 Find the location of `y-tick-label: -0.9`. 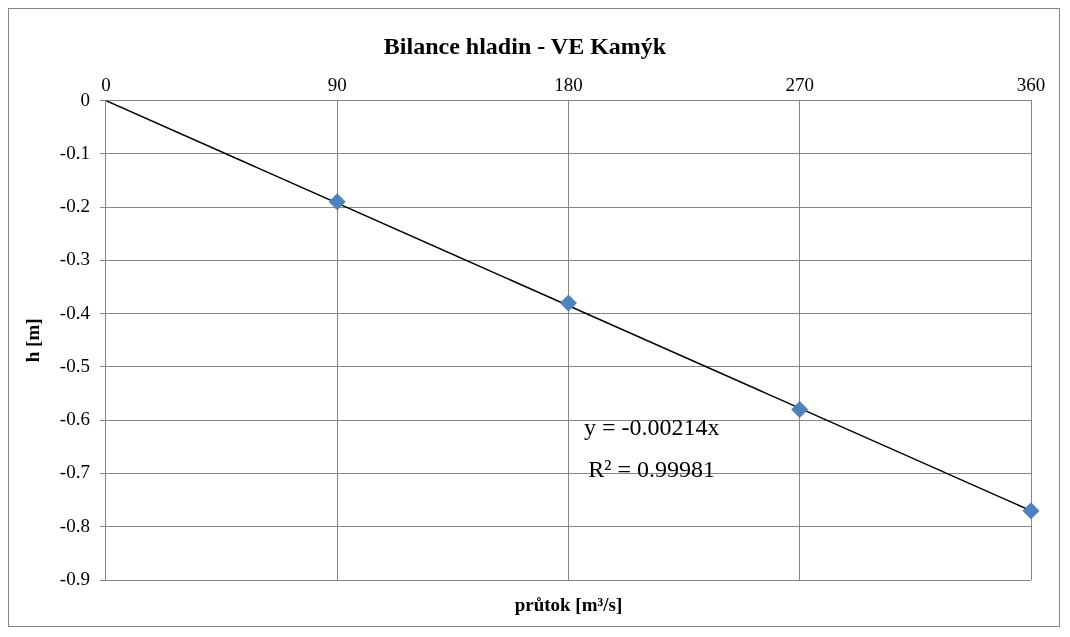

y-tick-label: -0.9 is located at coordinates (74, 578).